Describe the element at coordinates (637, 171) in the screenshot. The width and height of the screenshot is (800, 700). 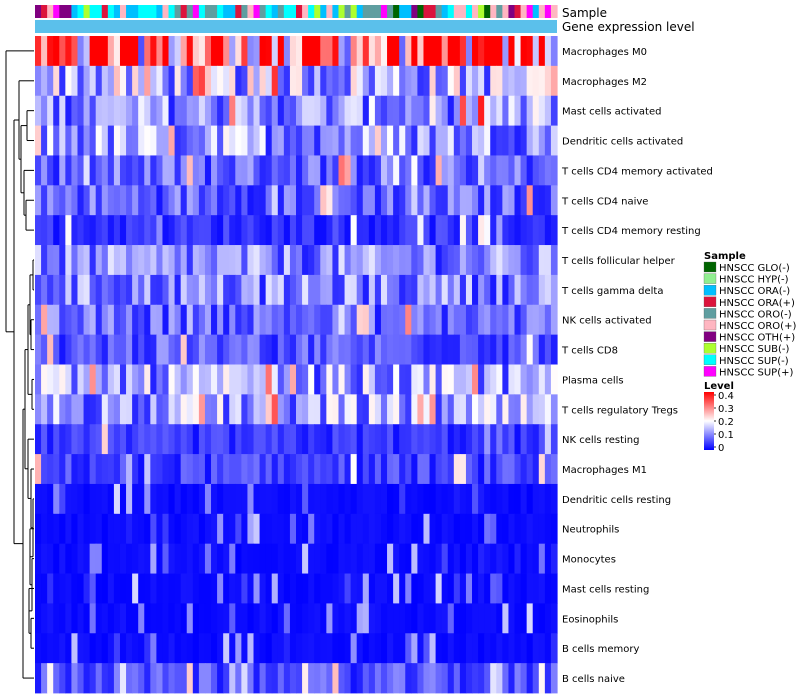
I see `row-label: T cells CD4 memory activated` at that location.